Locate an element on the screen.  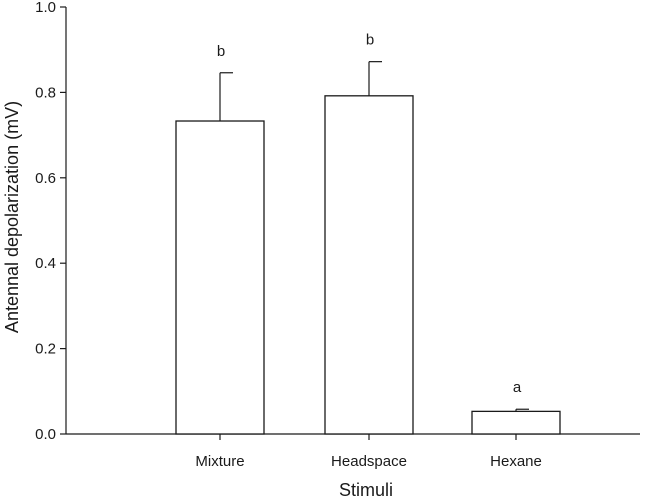
y-tick-label: 1.0 is located at coordinates (45, 8).